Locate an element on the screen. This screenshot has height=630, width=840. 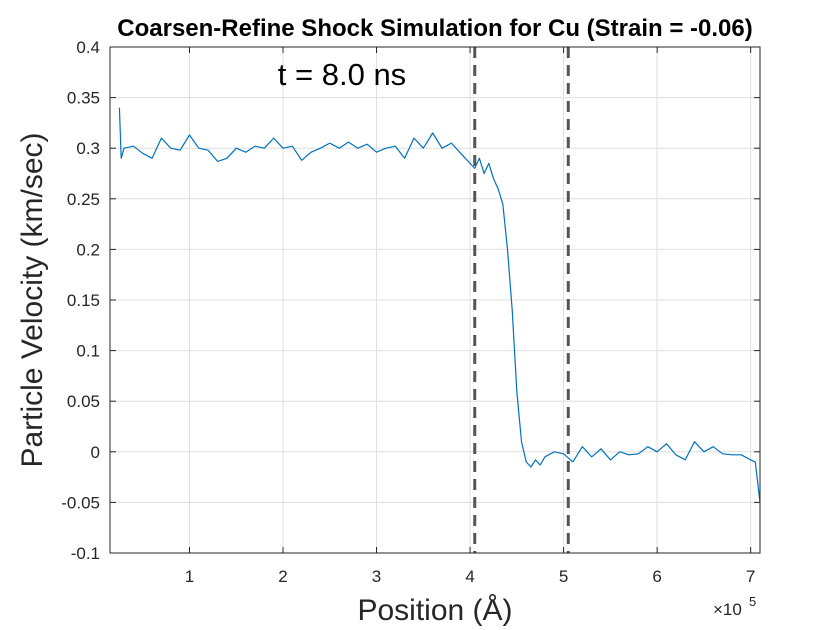
x-exponent-power: 5 is located at coordinates (752, 601).